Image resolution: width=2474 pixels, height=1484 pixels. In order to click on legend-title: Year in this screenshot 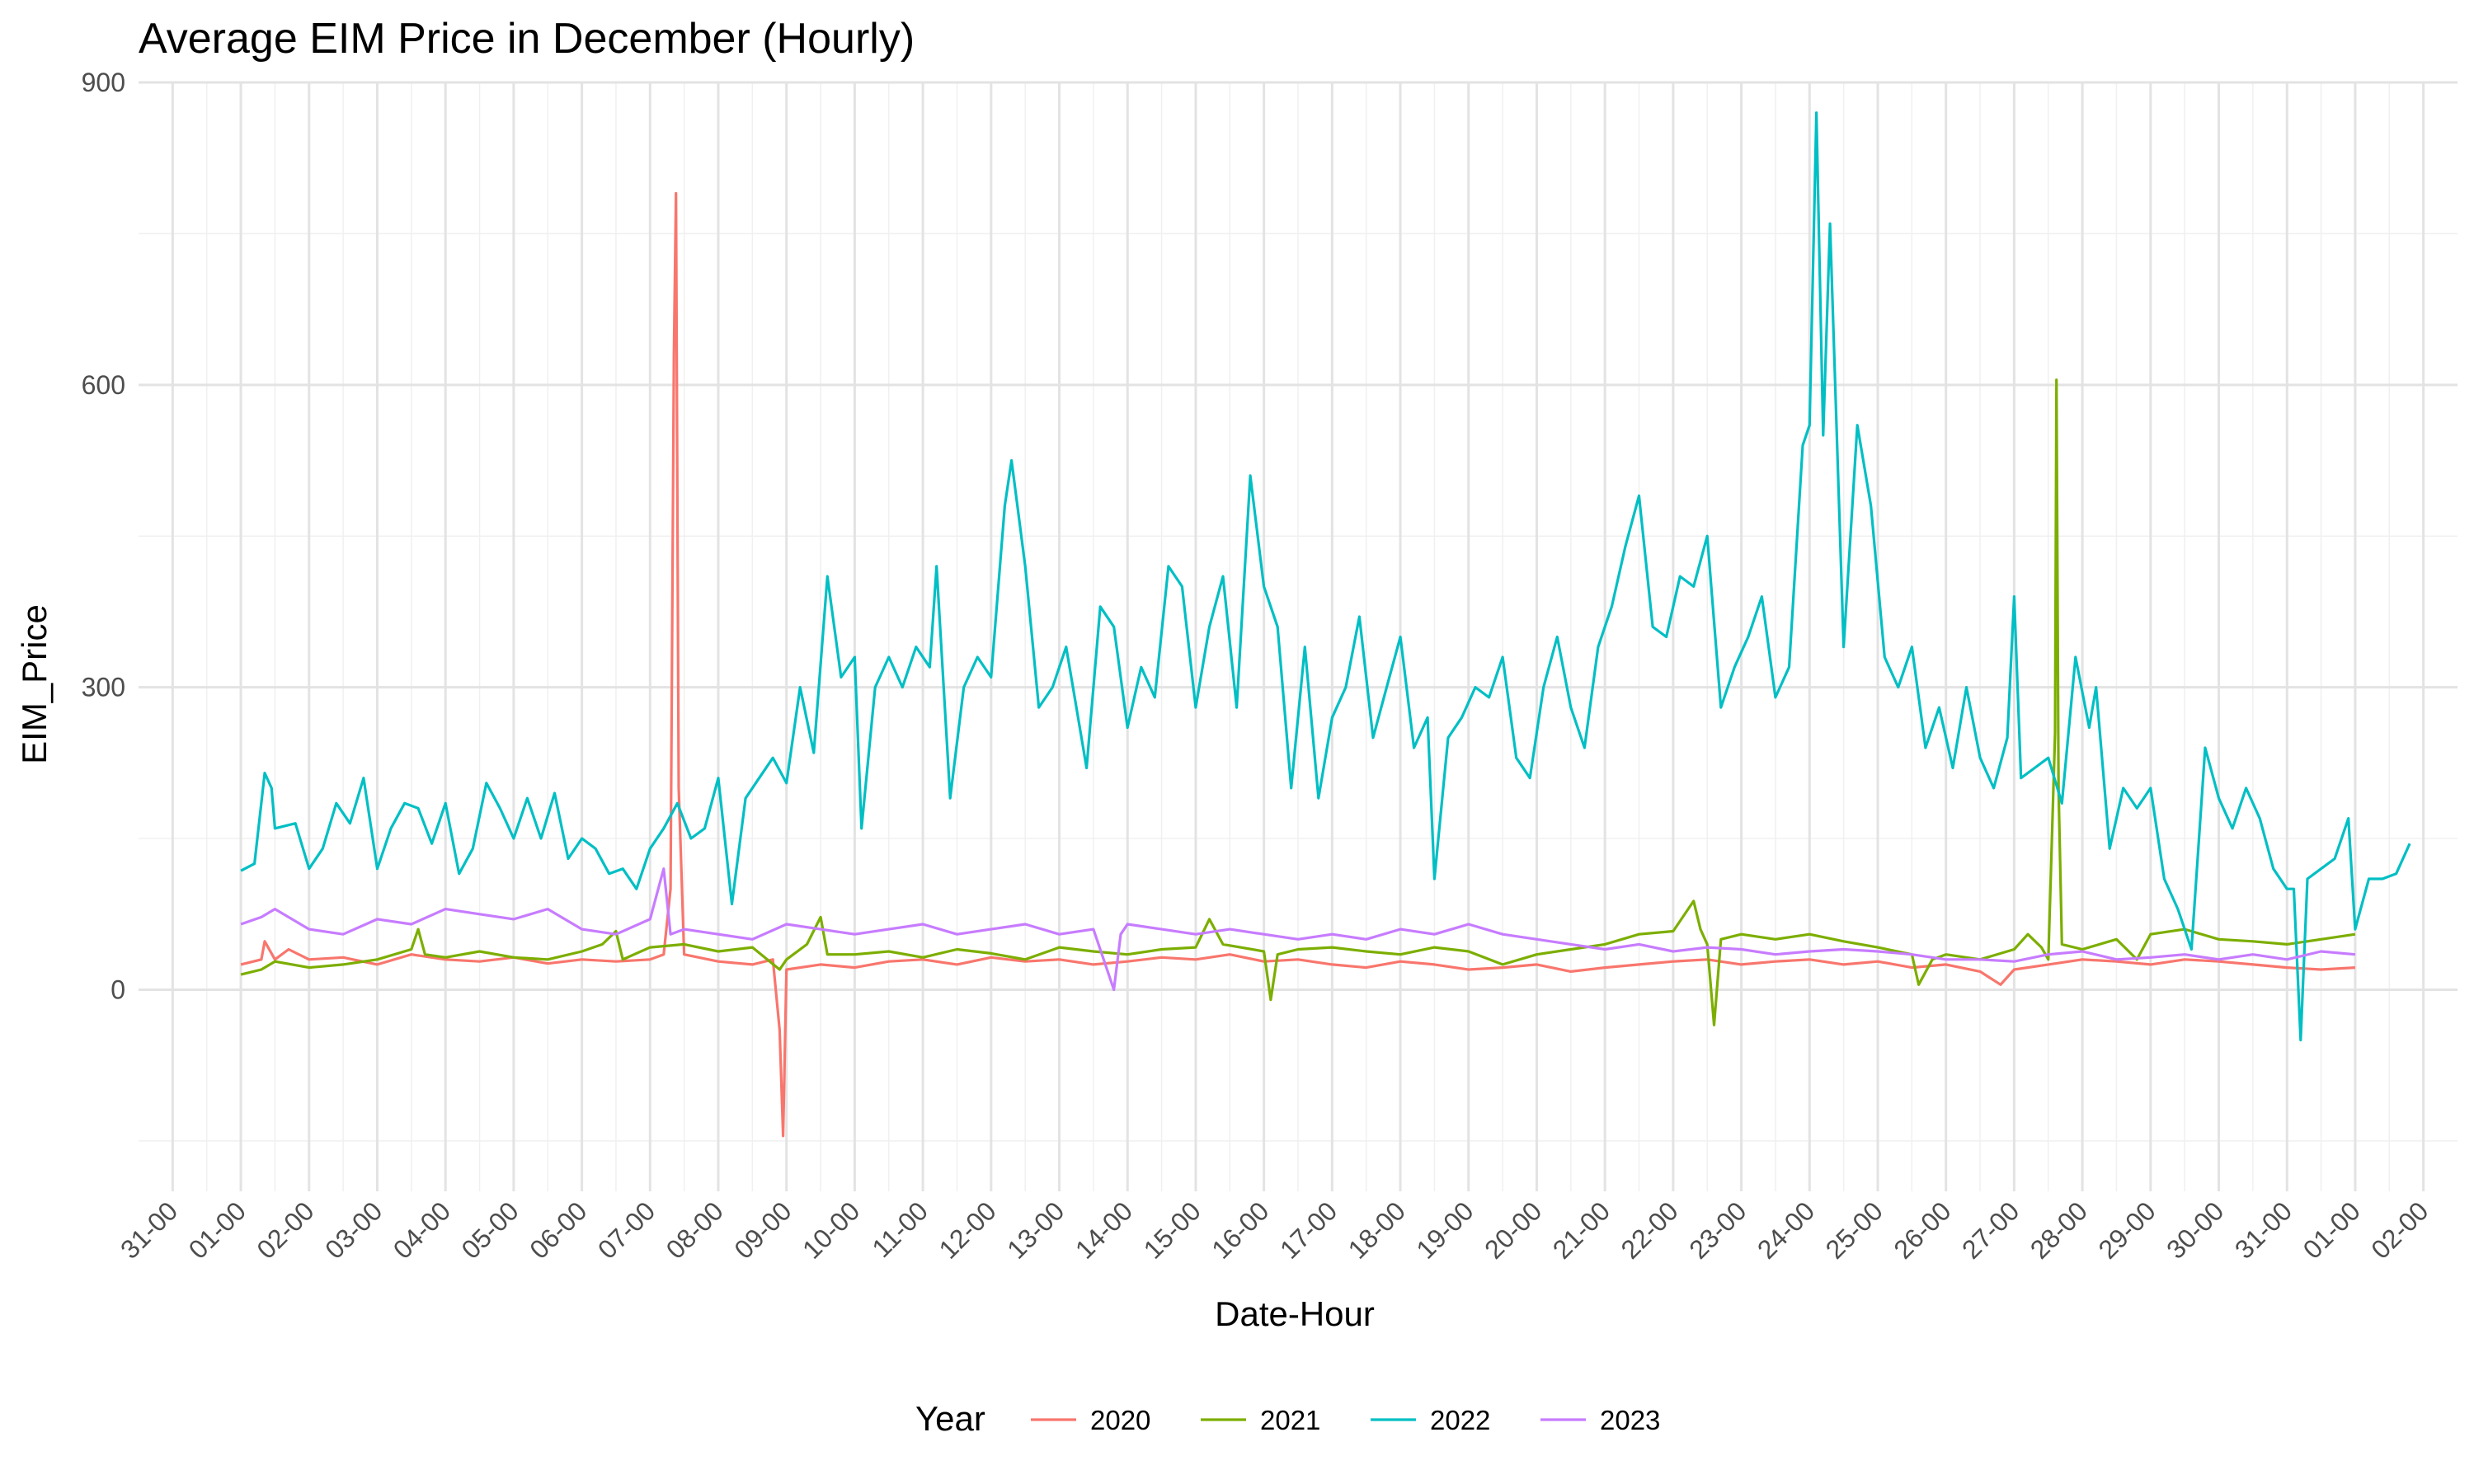, I will do `click(950, 1418)`.